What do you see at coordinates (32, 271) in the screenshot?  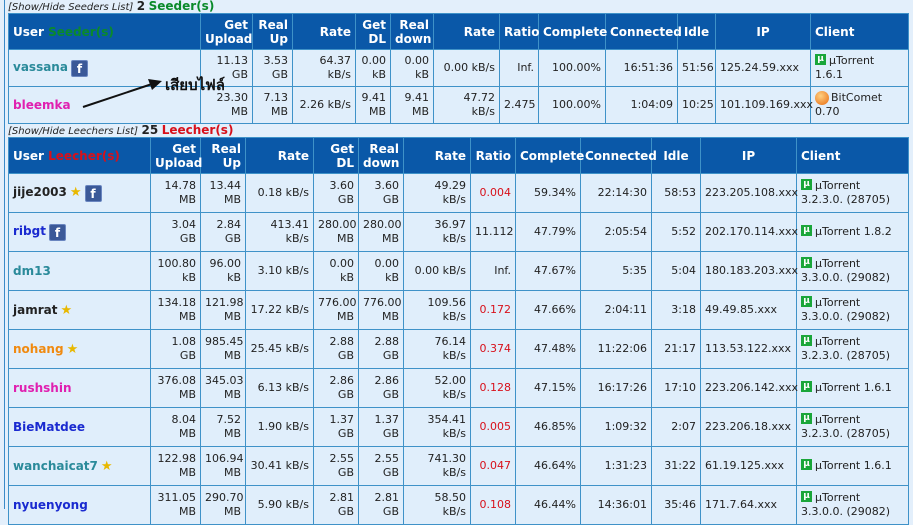 I see `username-link: dm13` at bounding box center [32, 271].